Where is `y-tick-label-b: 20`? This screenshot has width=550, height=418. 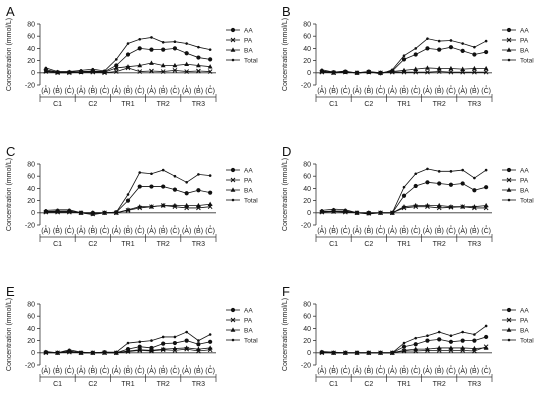
y-tick-label-b: 20 is located at coordinates (307, 61).